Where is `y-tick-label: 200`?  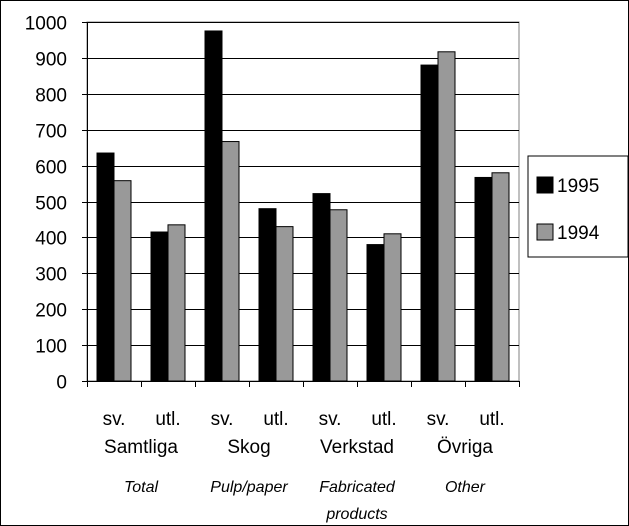
y-tick-label: 200 is located at coordinates (51, 311).